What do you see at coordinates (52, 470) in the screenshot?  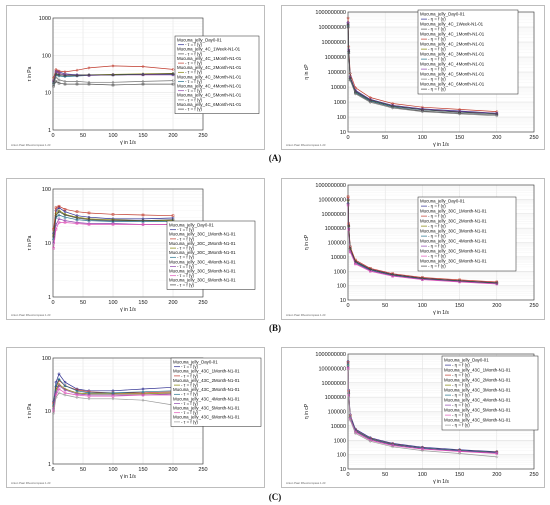 I see `x-tick-label: 6` at bounding box center [52, 470].